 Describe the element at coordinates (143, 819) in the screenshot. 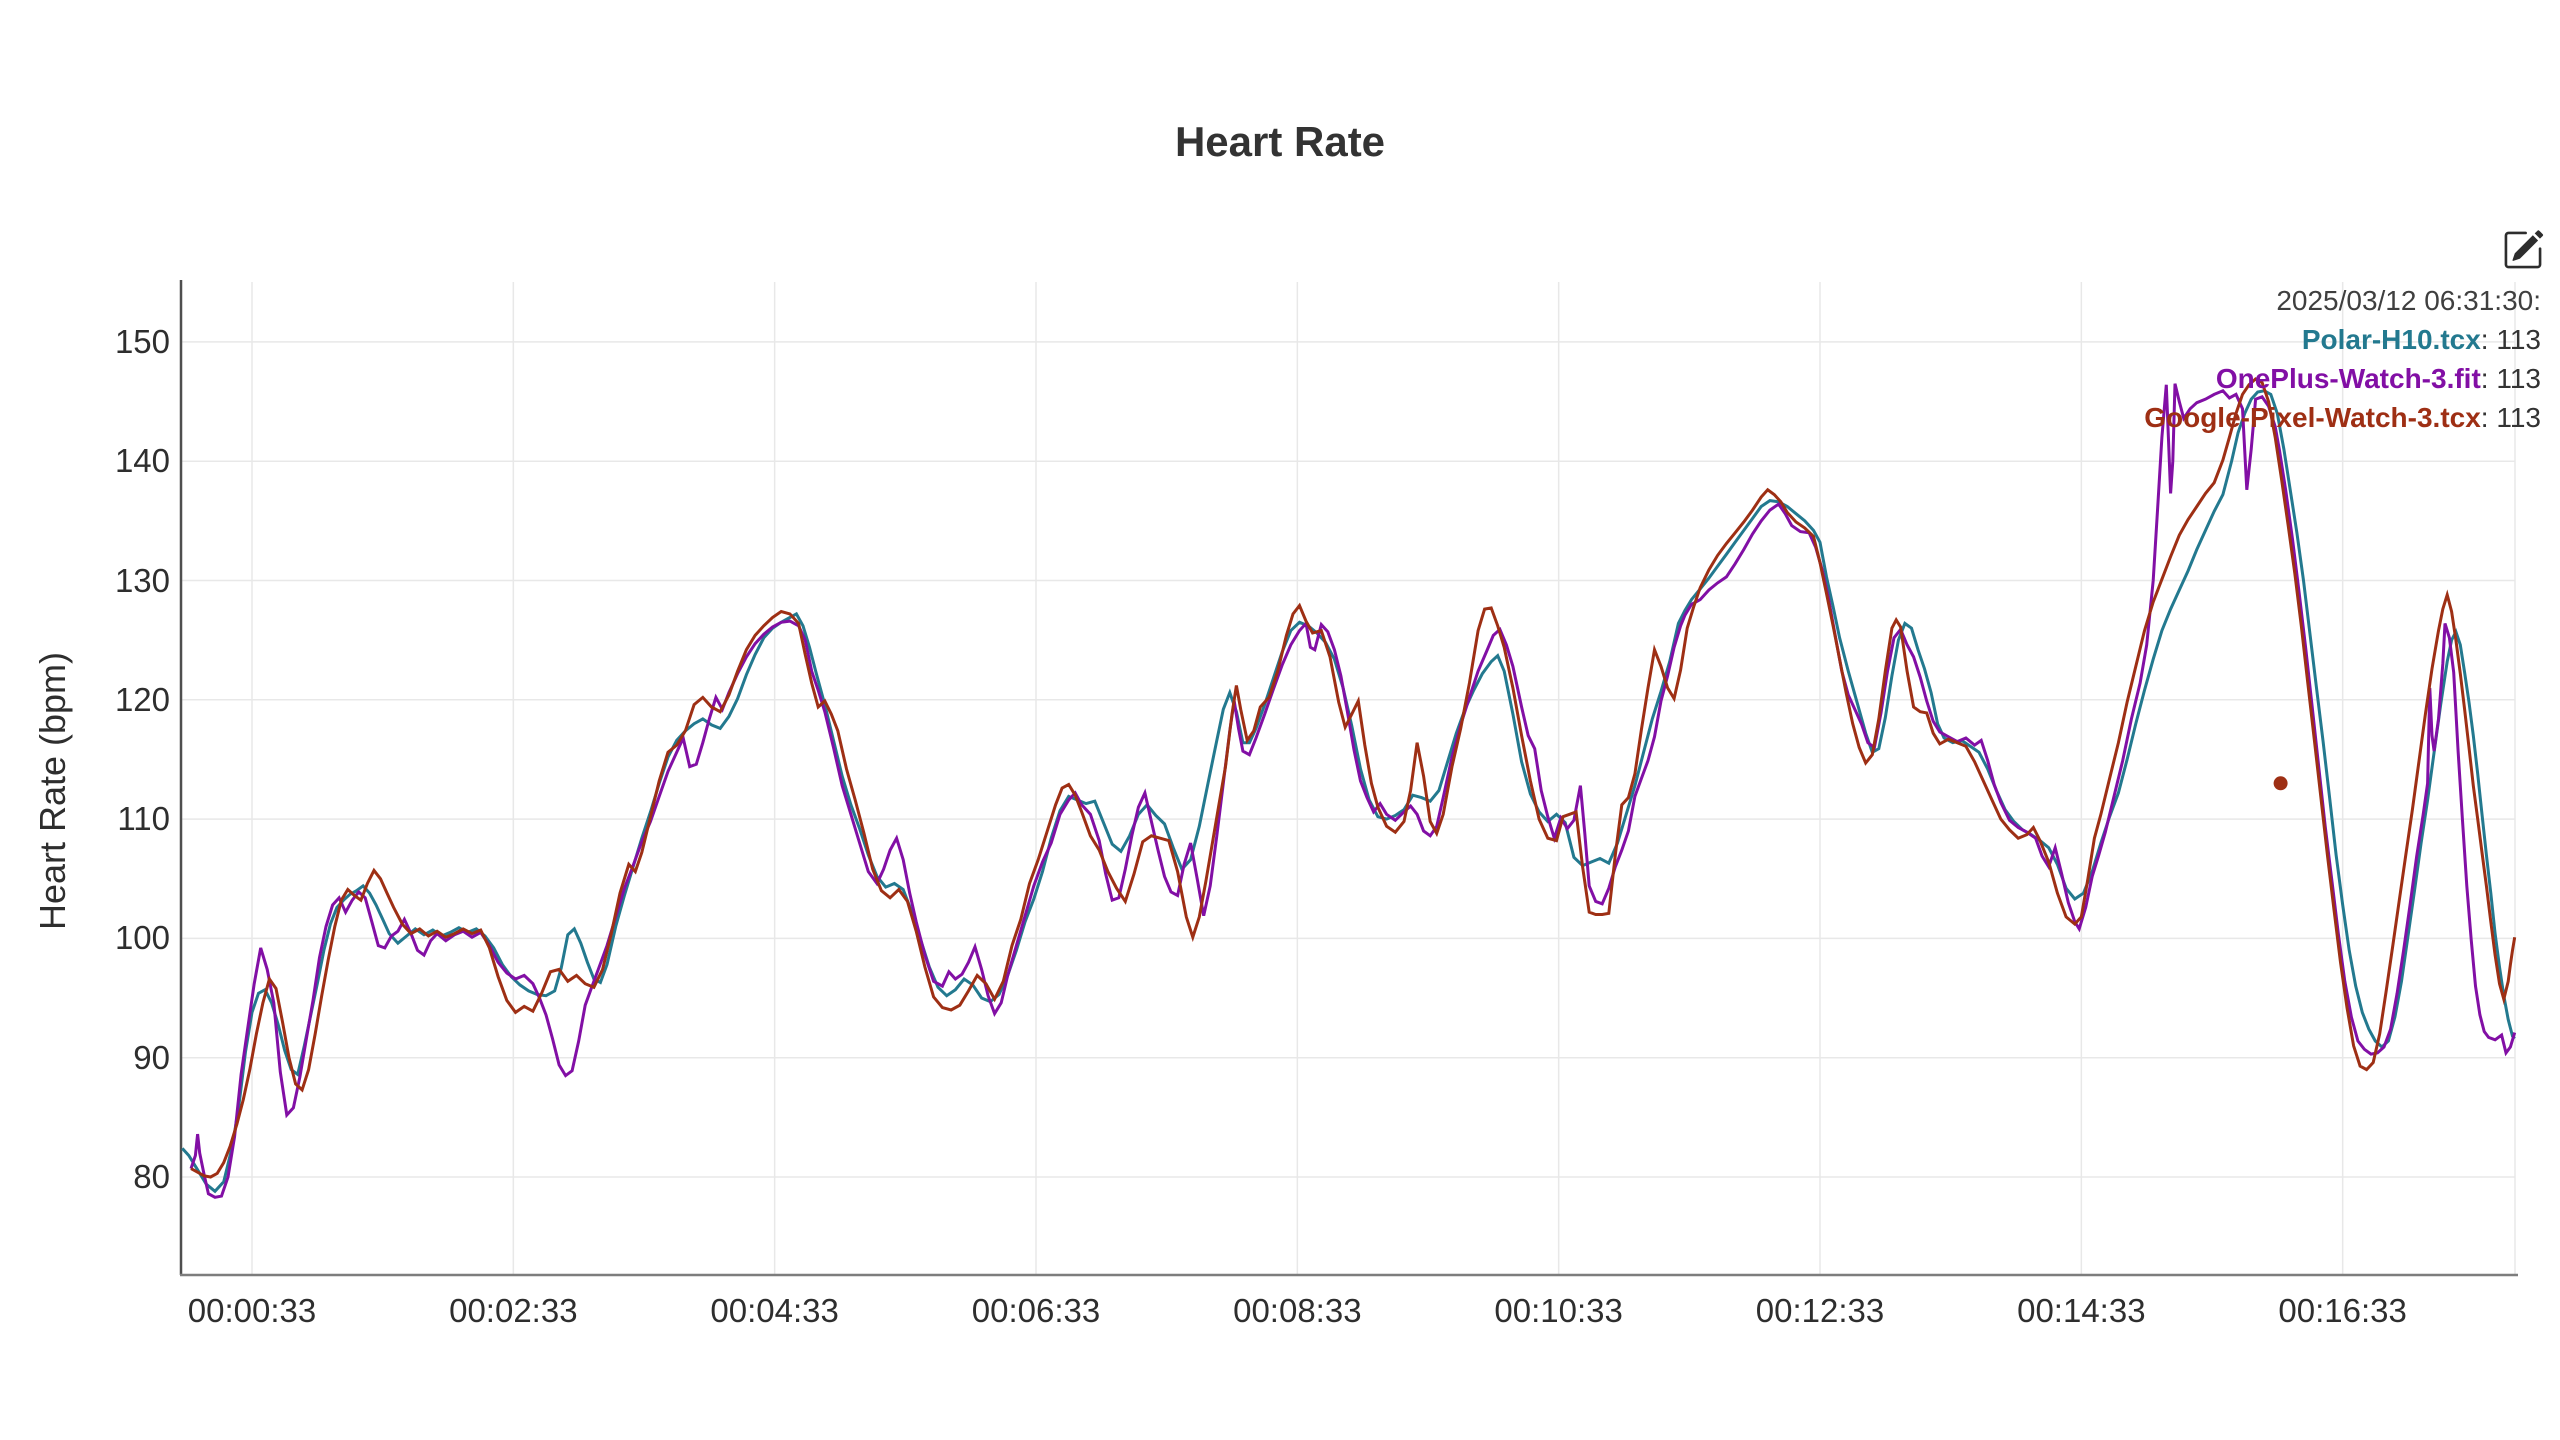

I see `y-tick-label: 110` at that location.